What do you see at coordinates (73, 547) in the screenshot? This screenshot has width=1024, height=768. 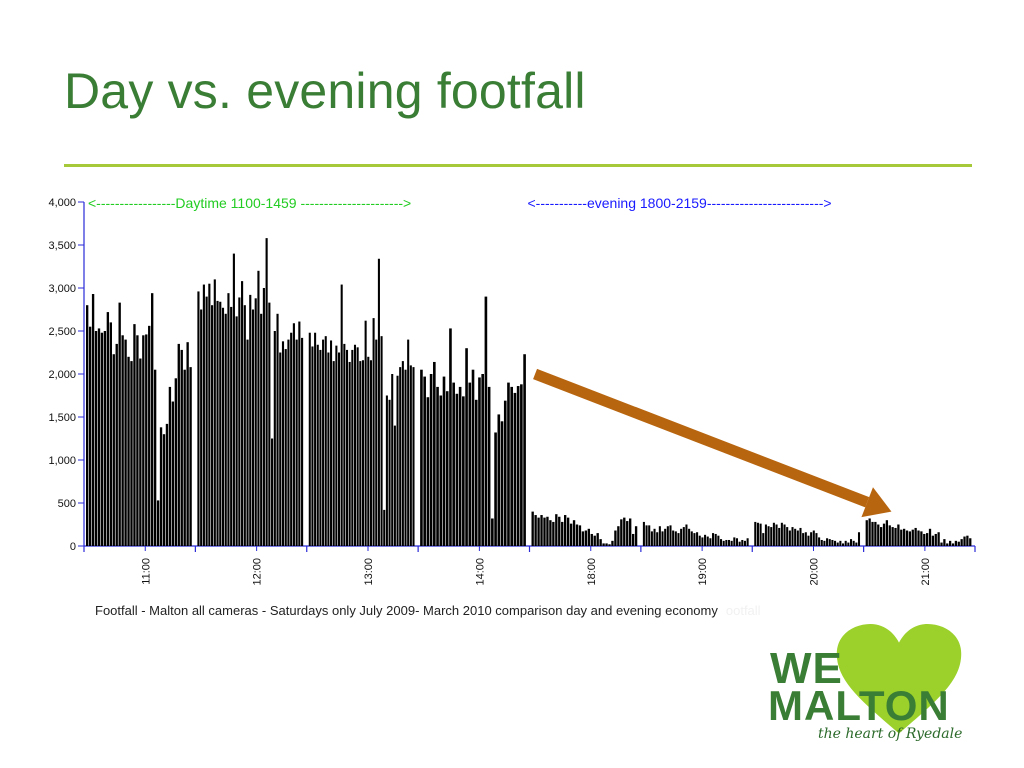 I see `y-tick-label: 0` at bounding box center [73, 547].